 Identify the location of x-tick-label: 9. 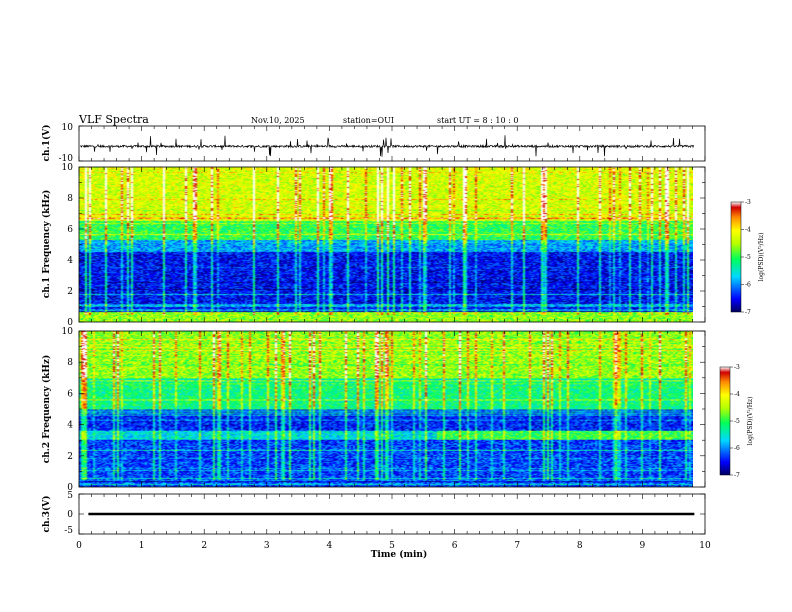
(643, 546).